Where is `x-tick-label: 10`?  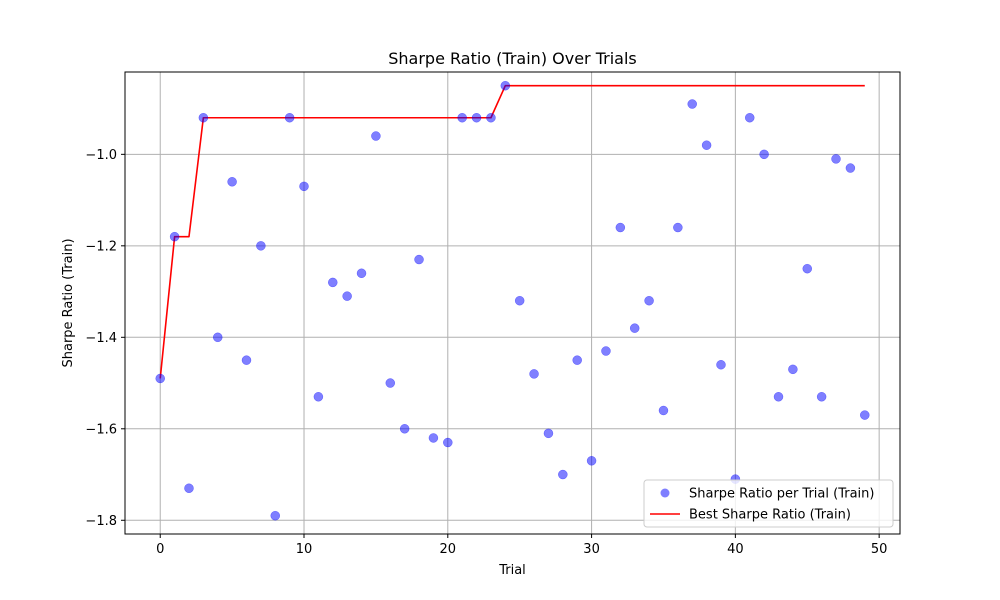 x-tick-label: 10 is located at coordinates (304, 549).